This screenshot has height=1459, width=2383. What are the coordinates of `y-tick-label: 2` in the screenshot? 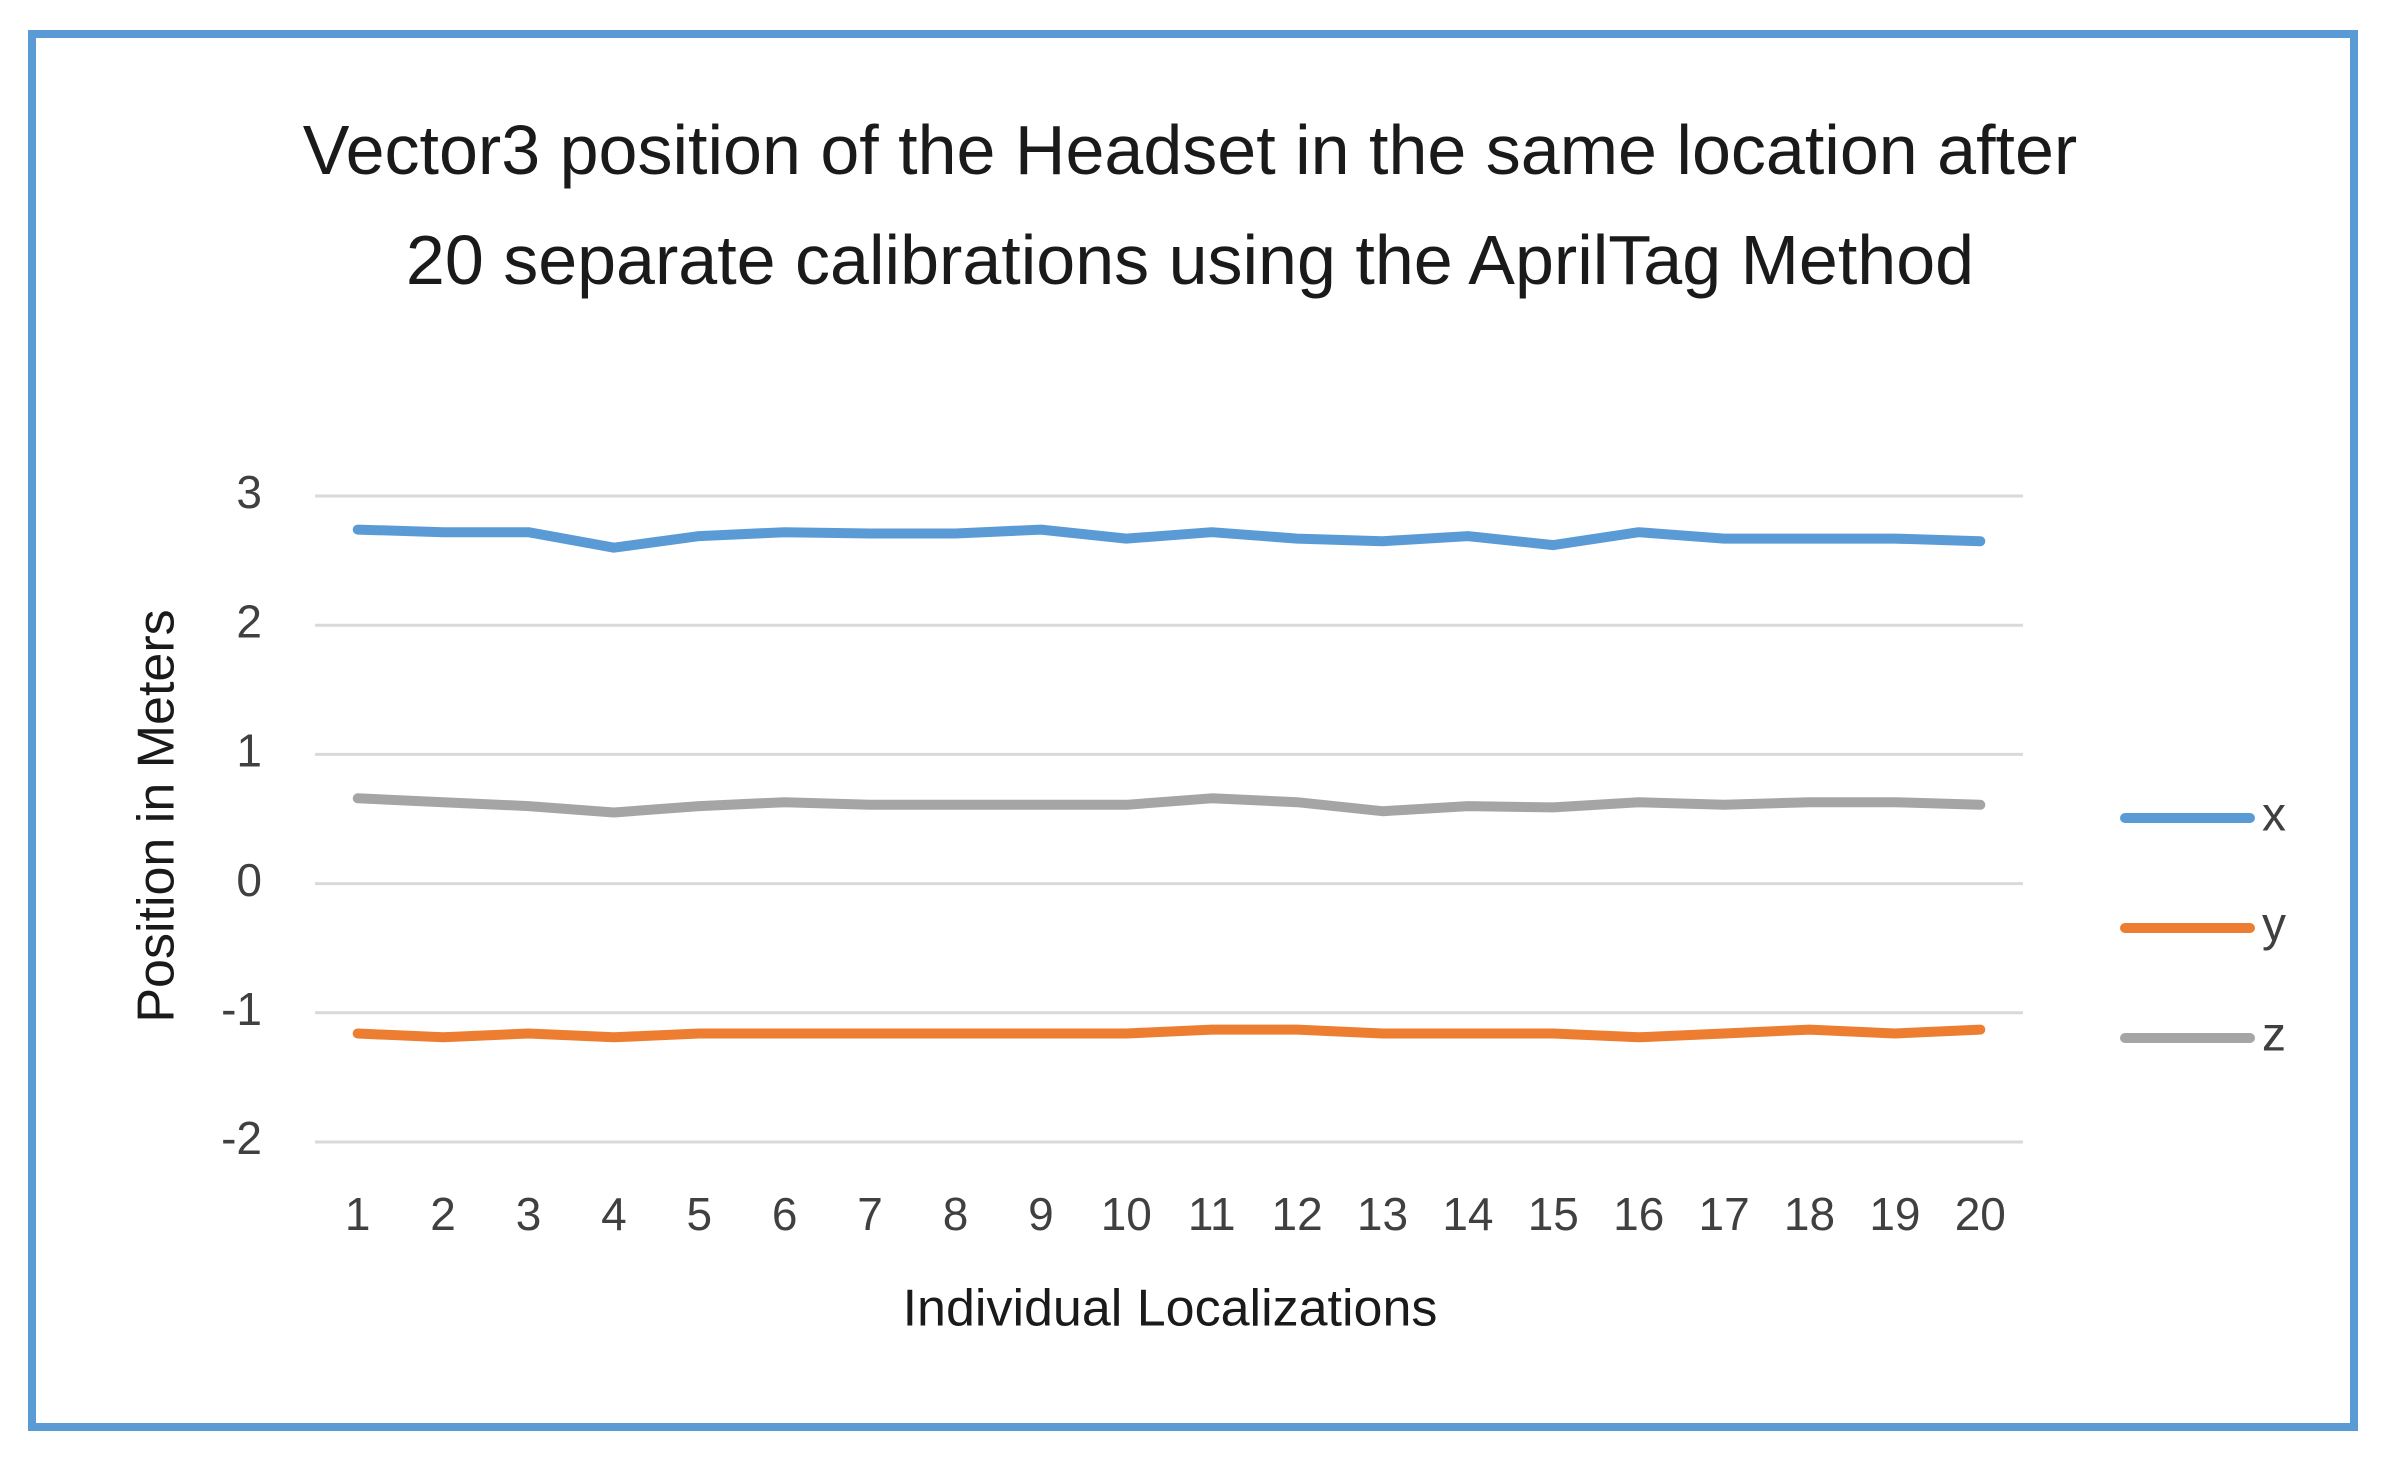 It's located at (249, 621).